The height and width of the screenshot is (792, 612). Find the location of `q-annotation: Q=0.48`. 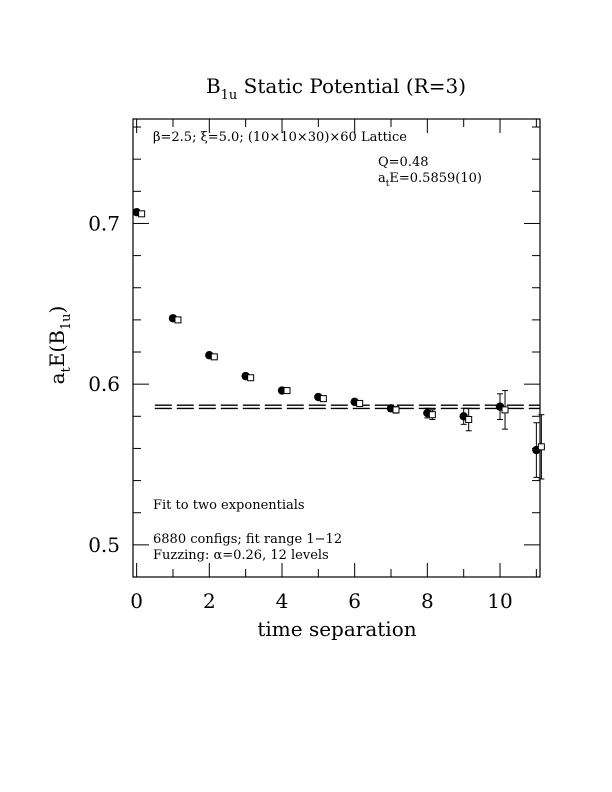

q-annotation: Q=0.48 is located at coordinates (403, 162).